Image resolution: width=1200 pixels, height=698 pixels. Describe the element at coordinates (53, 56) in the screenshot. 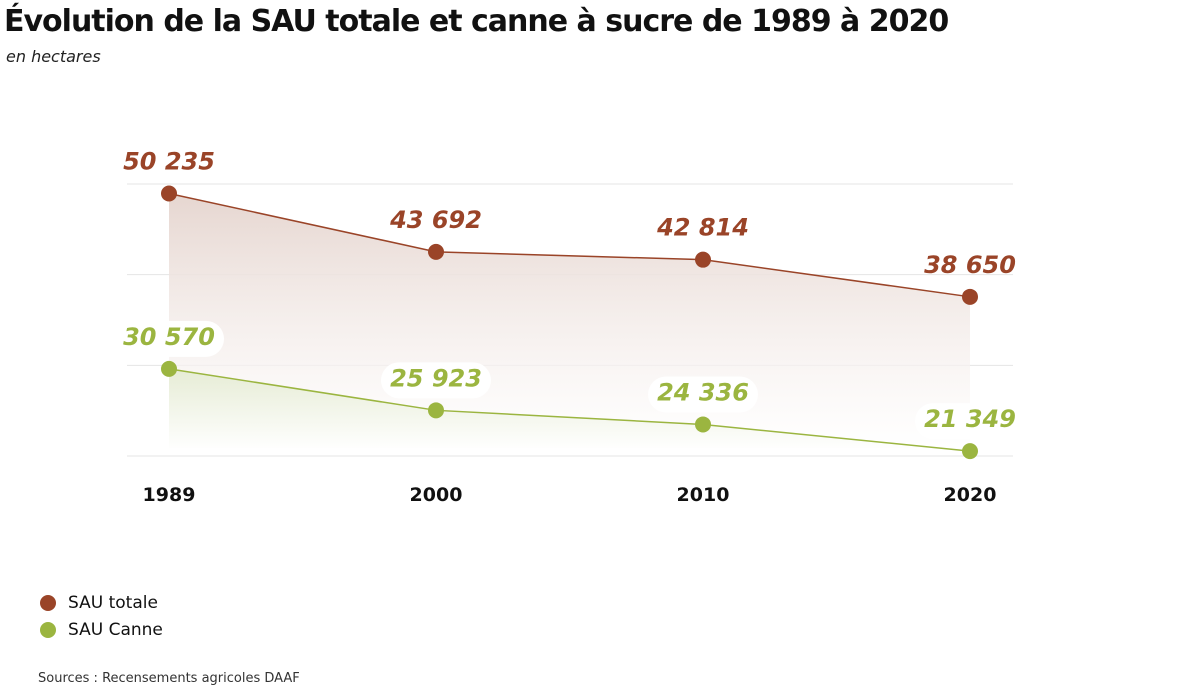

I see `chart-subtitle: en hectares` at that location.